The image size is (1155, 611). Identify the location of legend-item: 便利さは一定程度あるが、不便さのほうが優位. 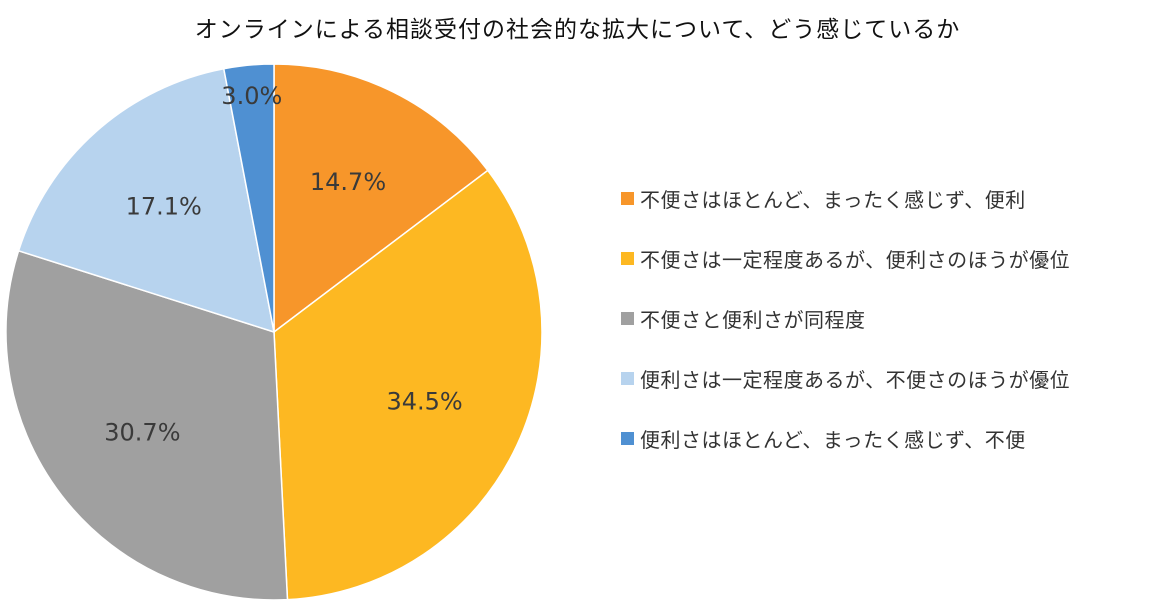
(881, 378).